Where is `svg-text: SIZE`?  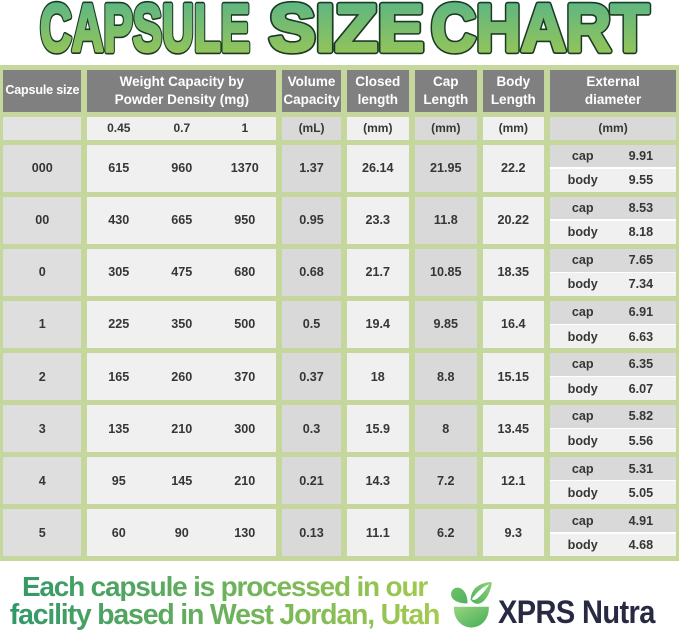 svg-text: SIZE is located at coordinates (346, 29).